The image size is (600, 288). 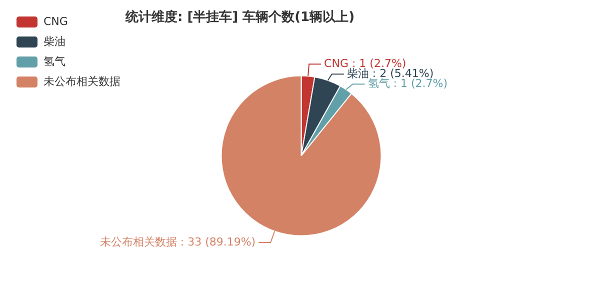 I want to click on legend-label: CNG, so click(x=56, y=21).